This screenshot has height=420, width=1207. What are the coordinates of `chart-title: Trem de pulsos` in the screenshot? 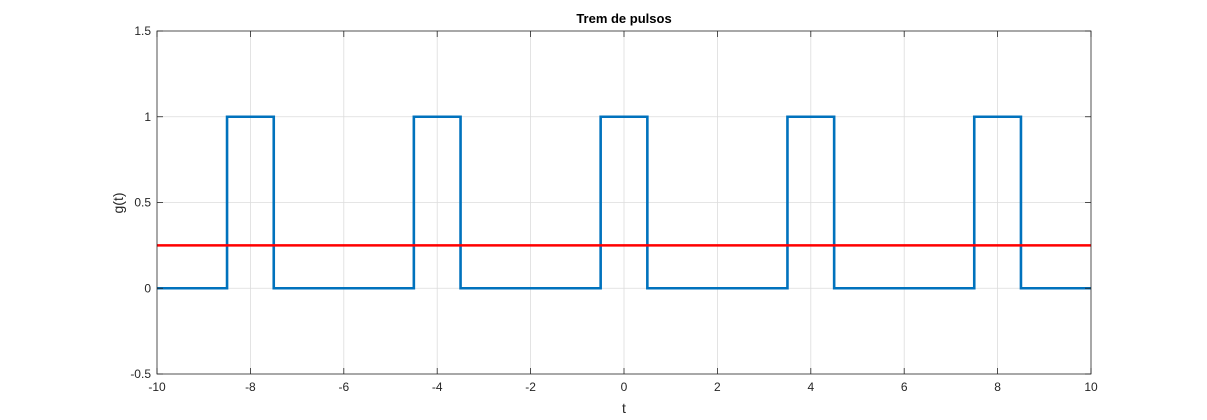 It's located at (623, 18).